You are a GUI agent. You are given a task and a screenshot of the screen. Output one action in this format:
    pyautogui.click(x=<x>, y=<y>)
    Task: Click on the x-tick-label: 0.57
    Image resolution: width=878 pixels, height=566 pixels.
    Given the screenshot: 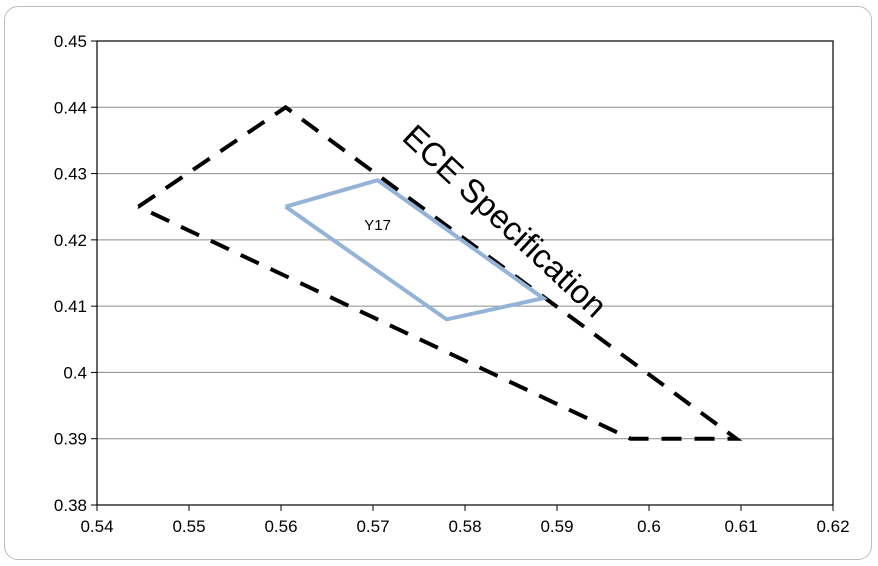 What is the action you would take?
    pyautogui.click(x=372, y=526)
    